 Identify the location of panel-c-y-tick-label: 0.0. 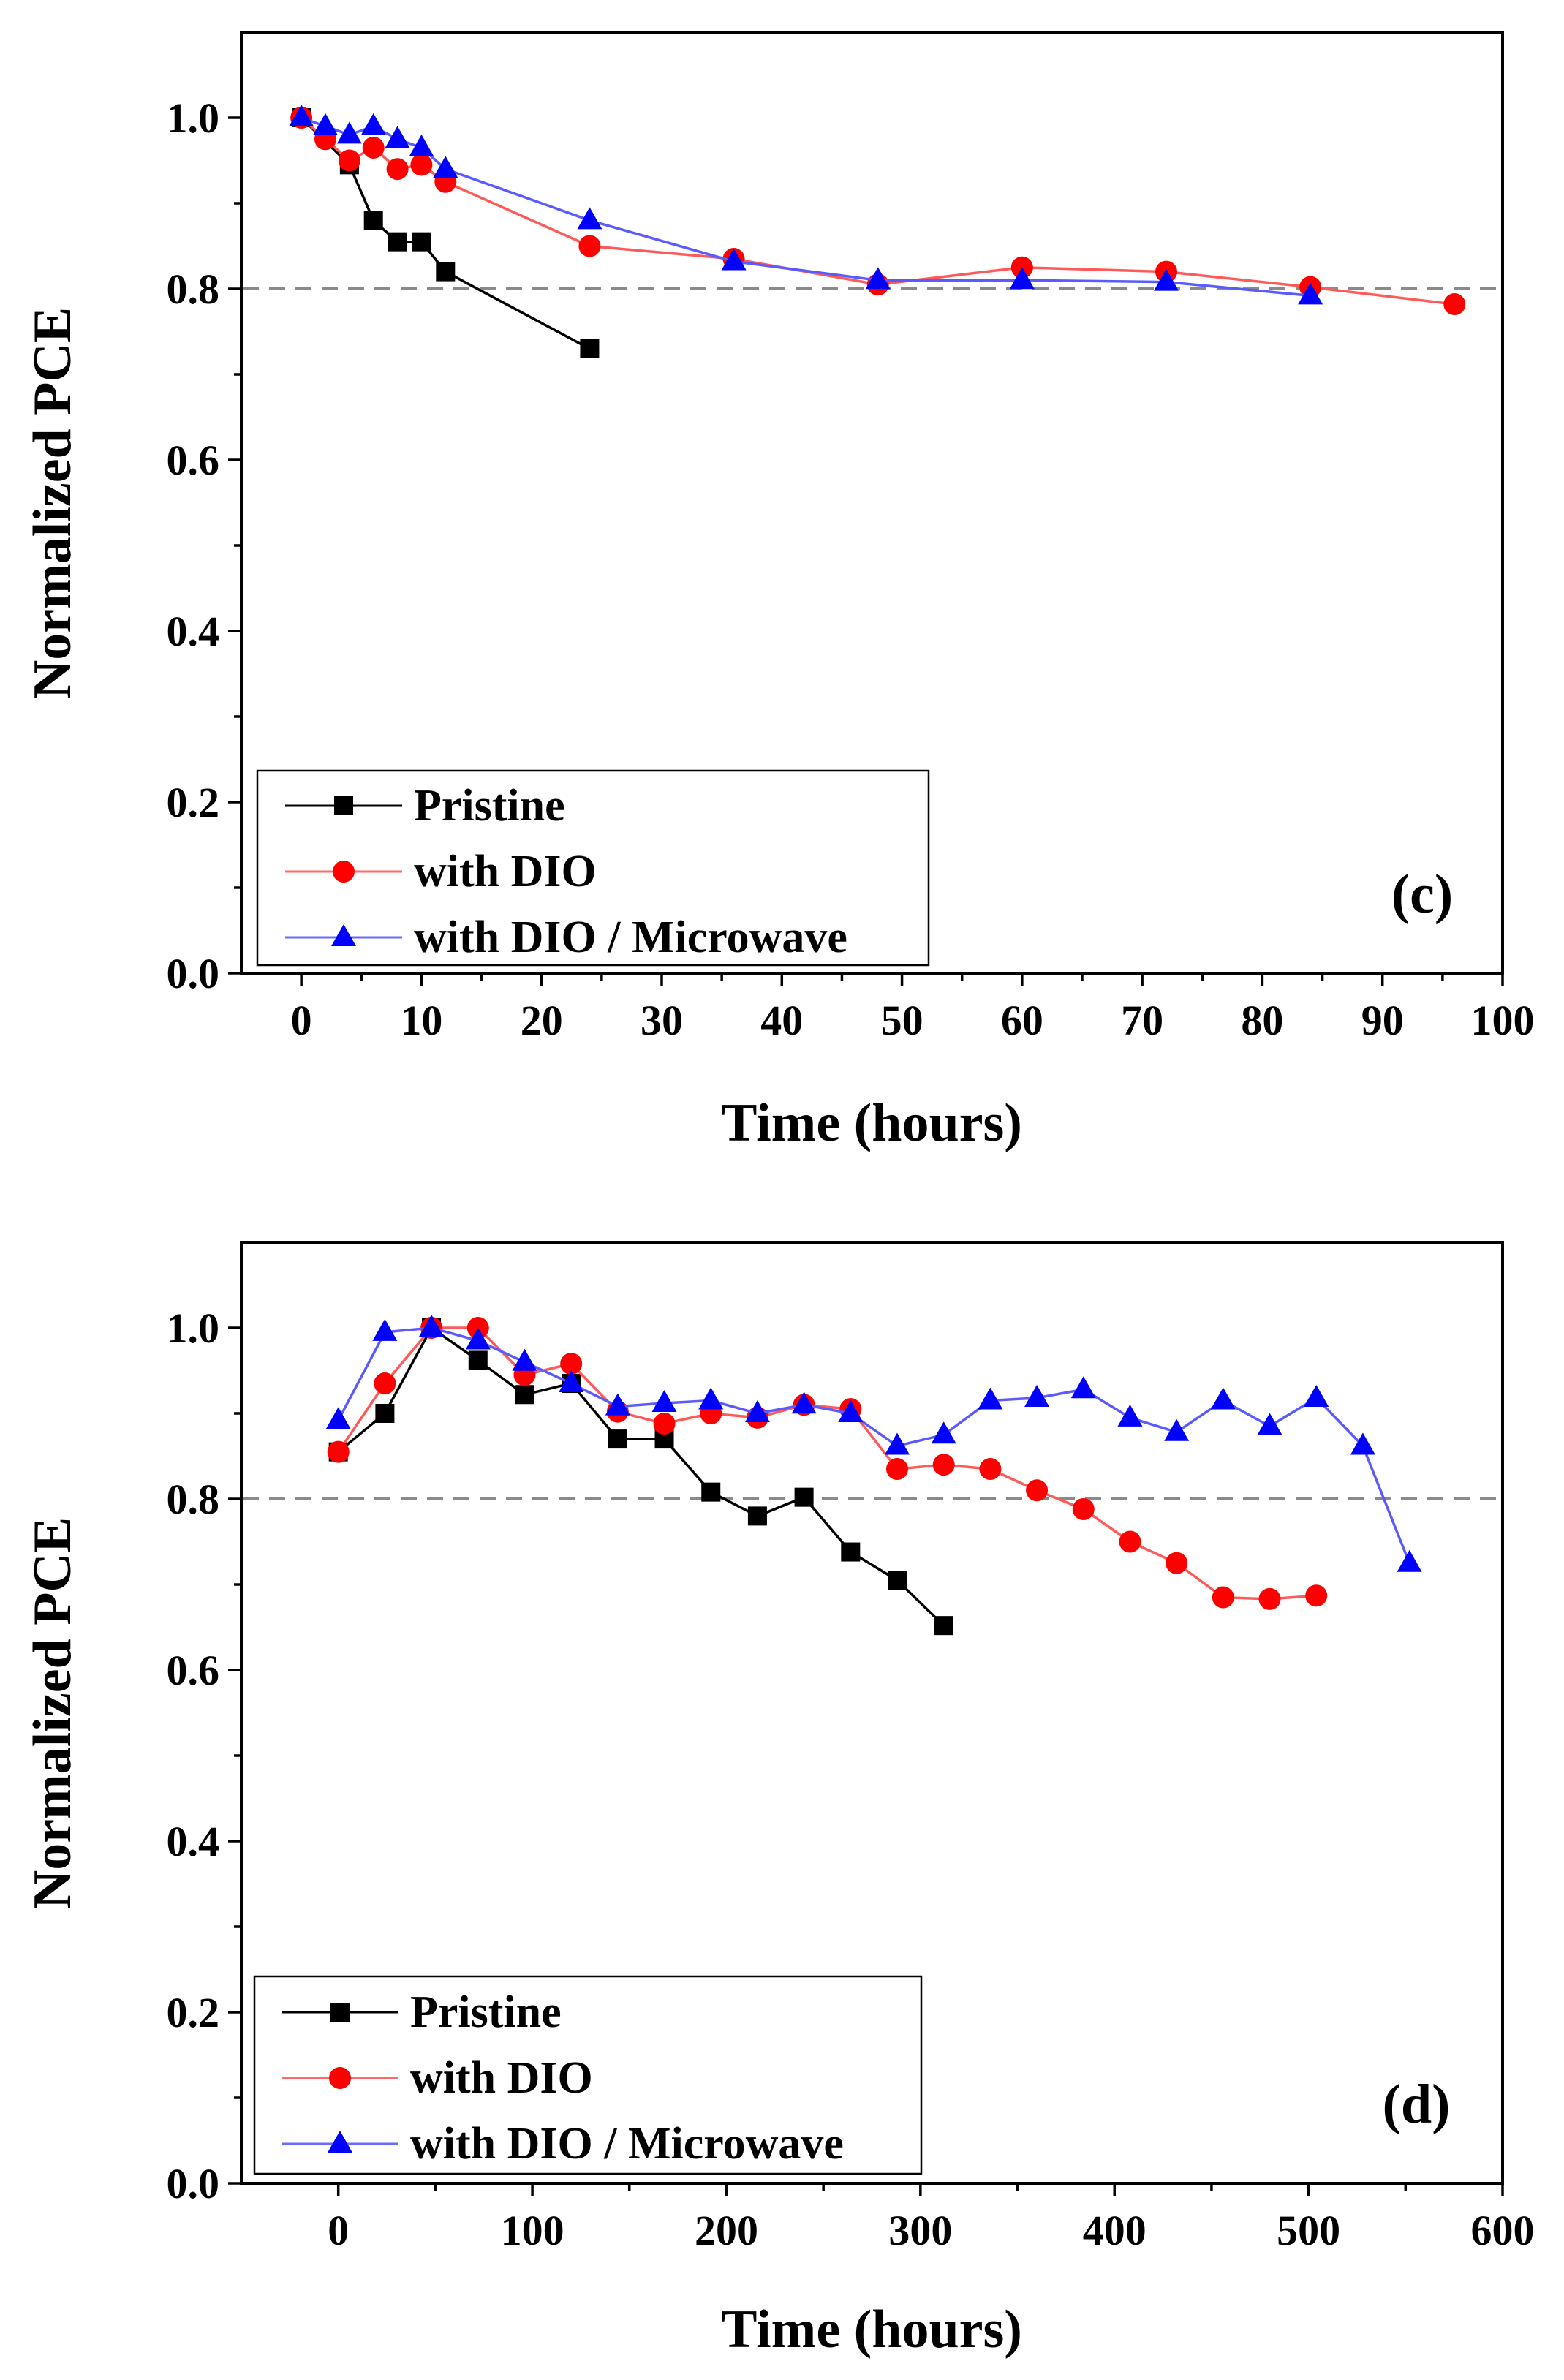
(193, 973).